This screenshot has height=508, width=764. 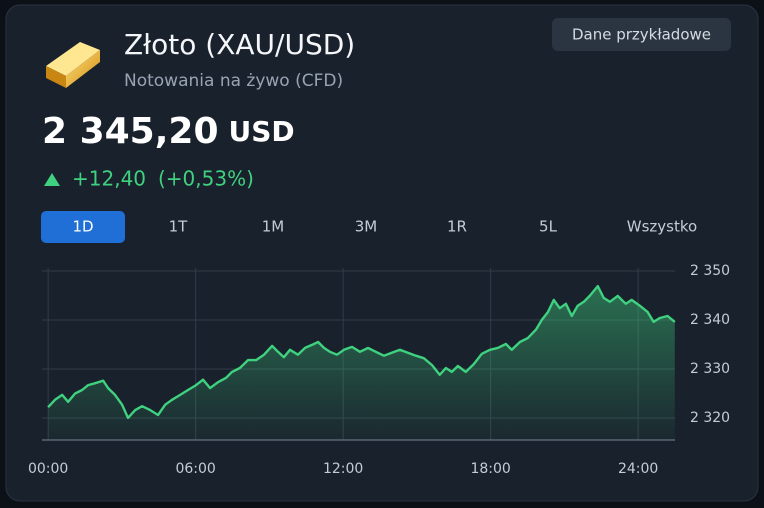 What do you see at coordinates (457, 227) in the screenshot?
I see `tab: 1R` at bounding box center [457, 227].